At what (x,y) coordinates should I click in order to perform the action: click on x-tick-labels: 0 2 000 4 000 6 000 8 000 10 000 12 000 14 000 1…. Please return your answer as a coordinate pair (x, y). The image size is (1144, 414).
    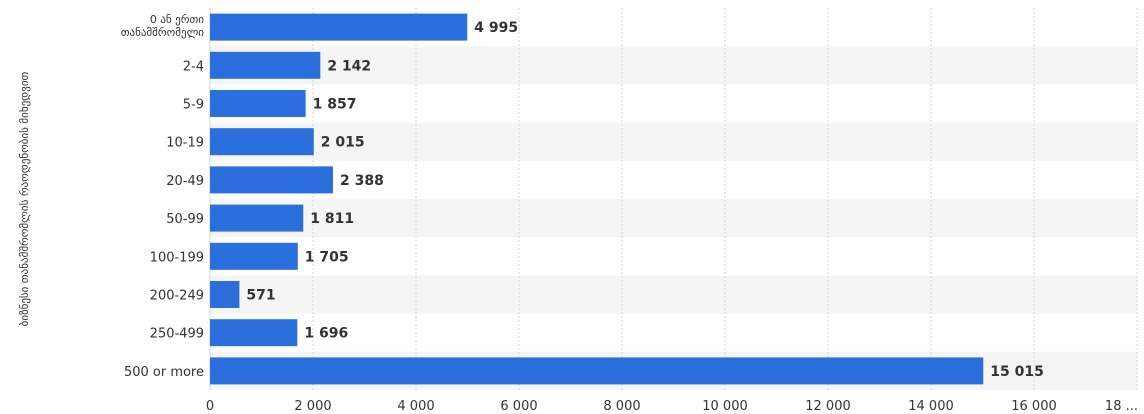
    Looking at the image, I should click on (672, 406).